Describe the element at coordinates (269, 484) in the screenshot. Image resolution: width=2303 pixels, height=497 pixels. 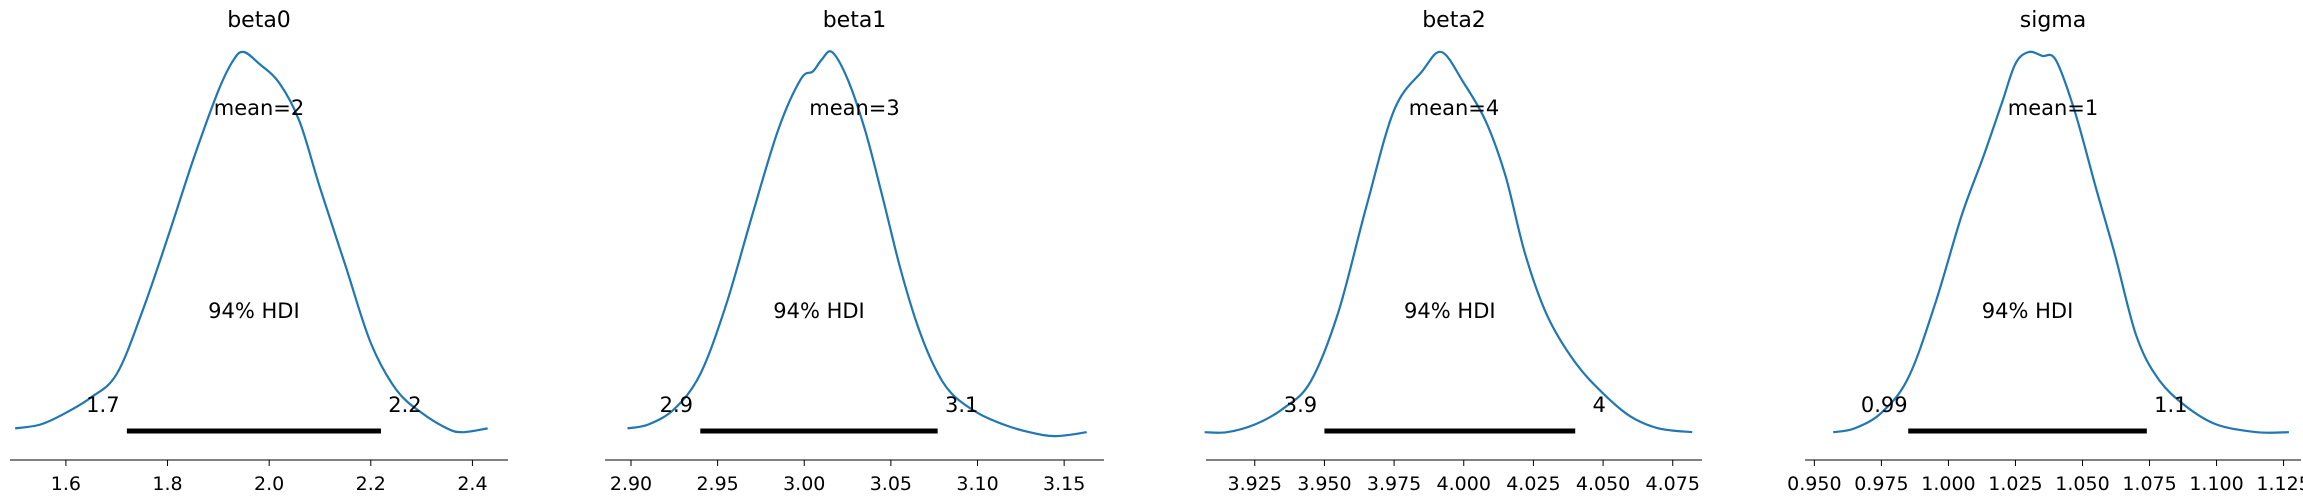
I see `x-tick-label: 2.0` at that location.